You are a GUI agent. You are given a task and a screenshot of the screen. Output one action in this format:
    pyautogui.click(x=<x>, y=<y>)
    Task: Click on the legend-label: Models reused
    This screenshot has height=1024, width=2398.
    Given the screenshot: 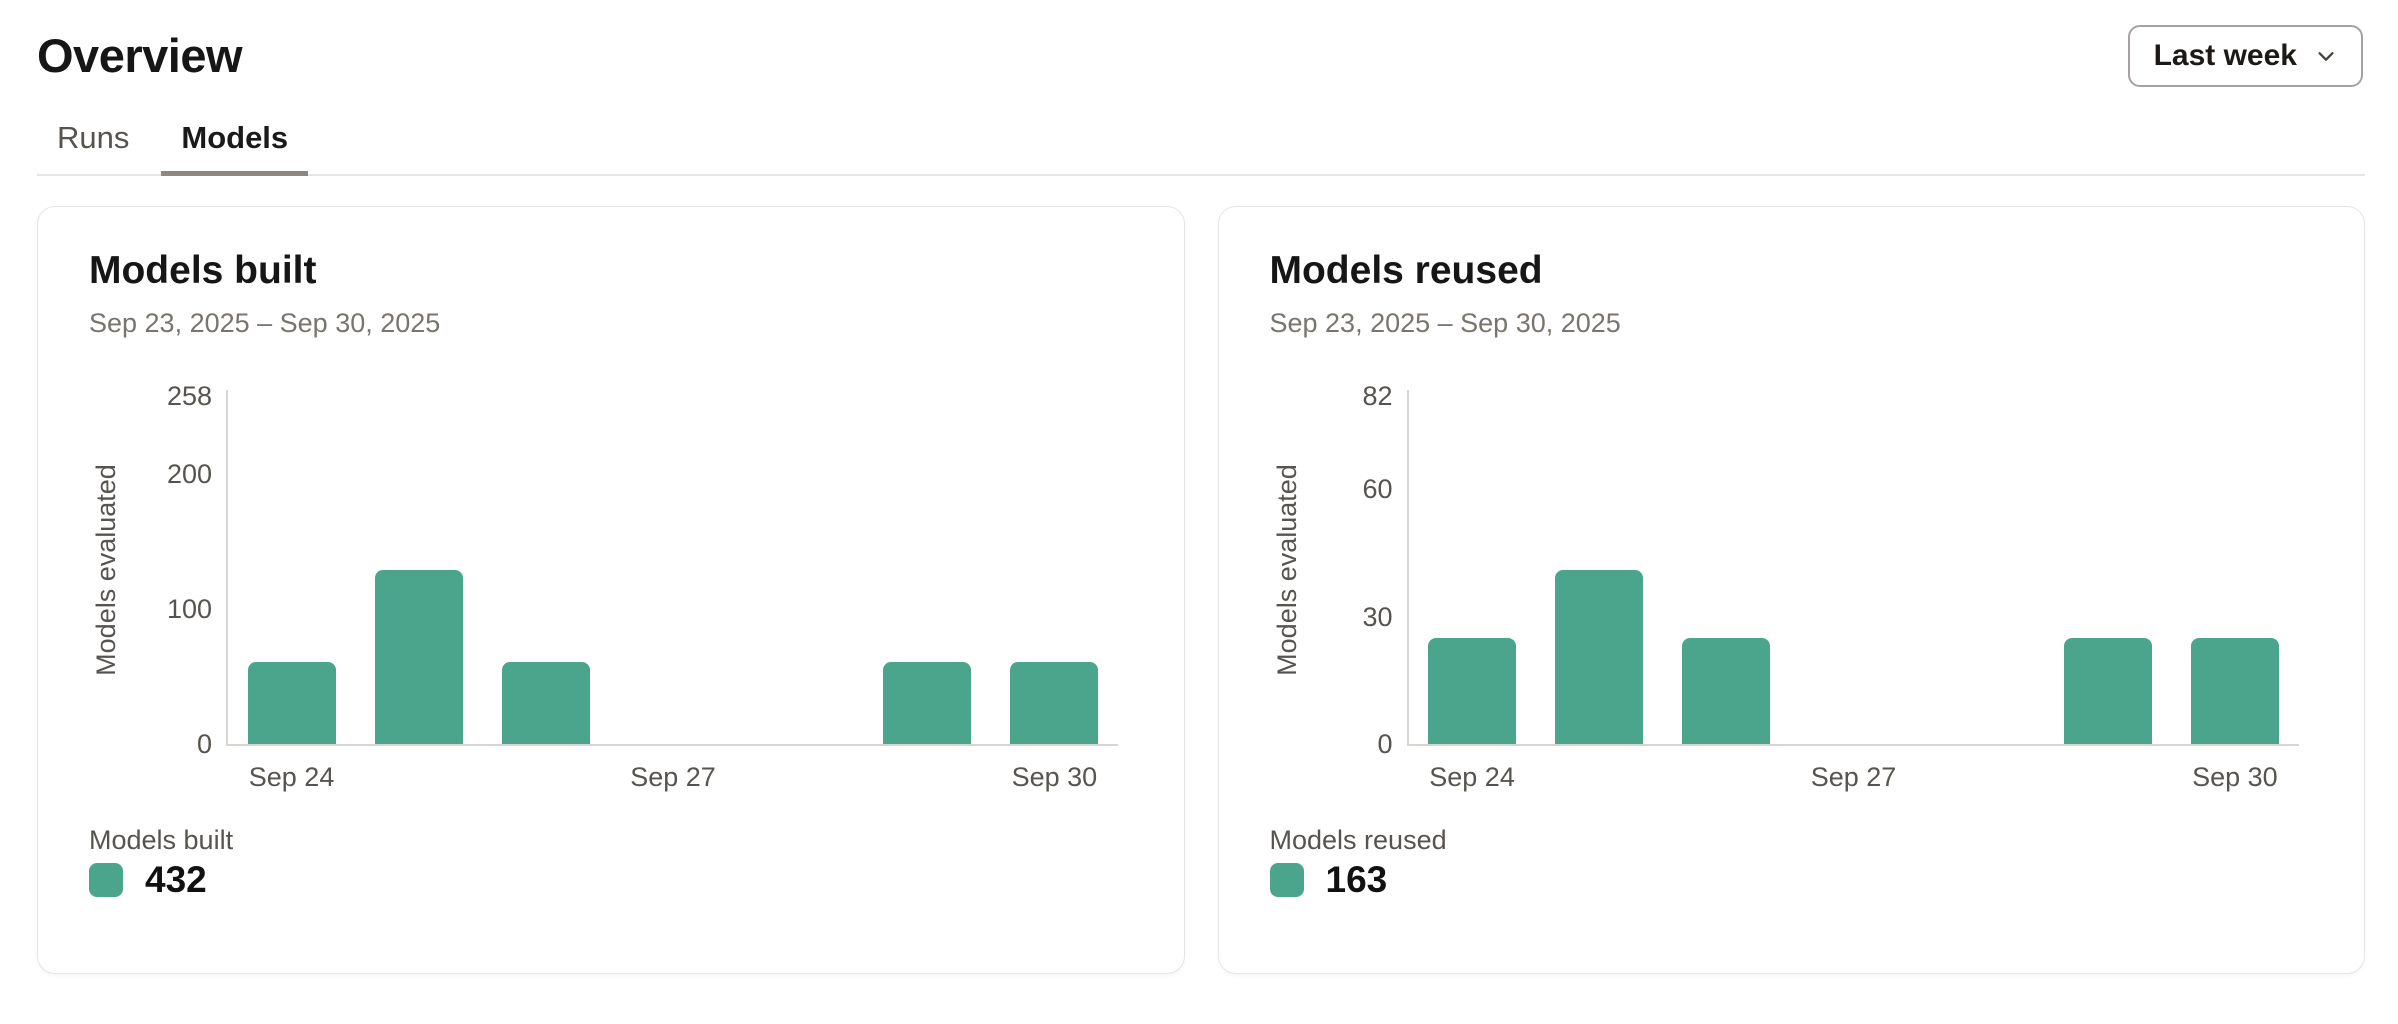 What is the action you would take?
    pyautogui.click(x=1358, y=840)
    